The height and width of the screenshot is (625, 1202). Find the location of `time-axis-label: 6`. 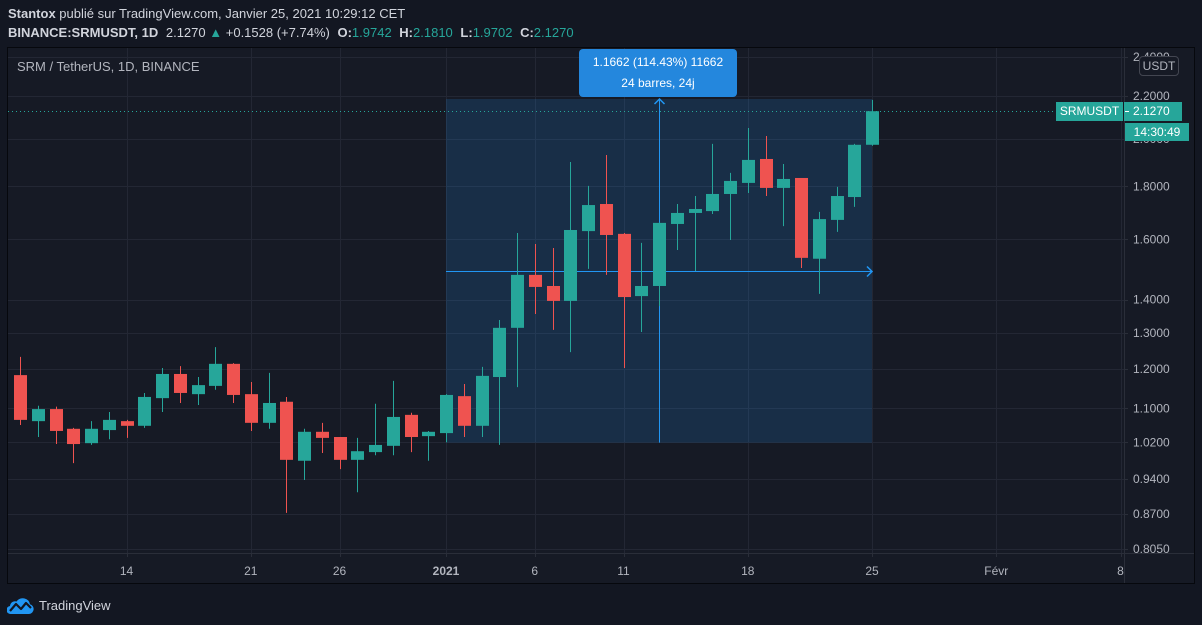

time-axis-label: 6 is located at coordinates (534, 571).